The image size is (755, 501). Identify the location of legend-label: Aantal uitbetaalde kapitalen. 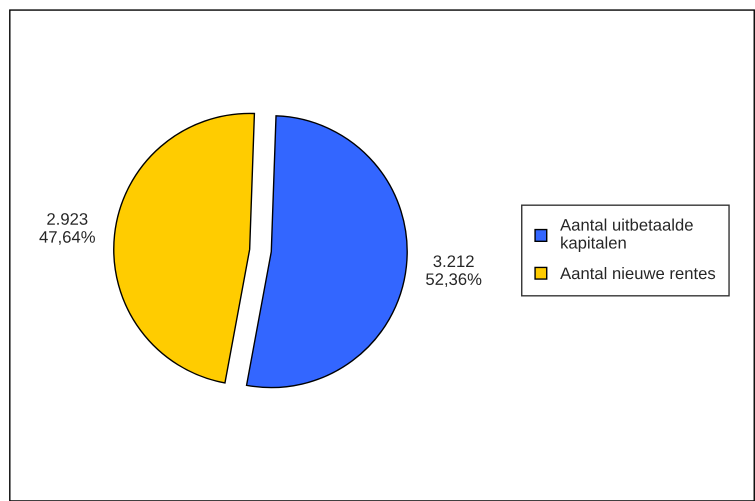
(626, 235).